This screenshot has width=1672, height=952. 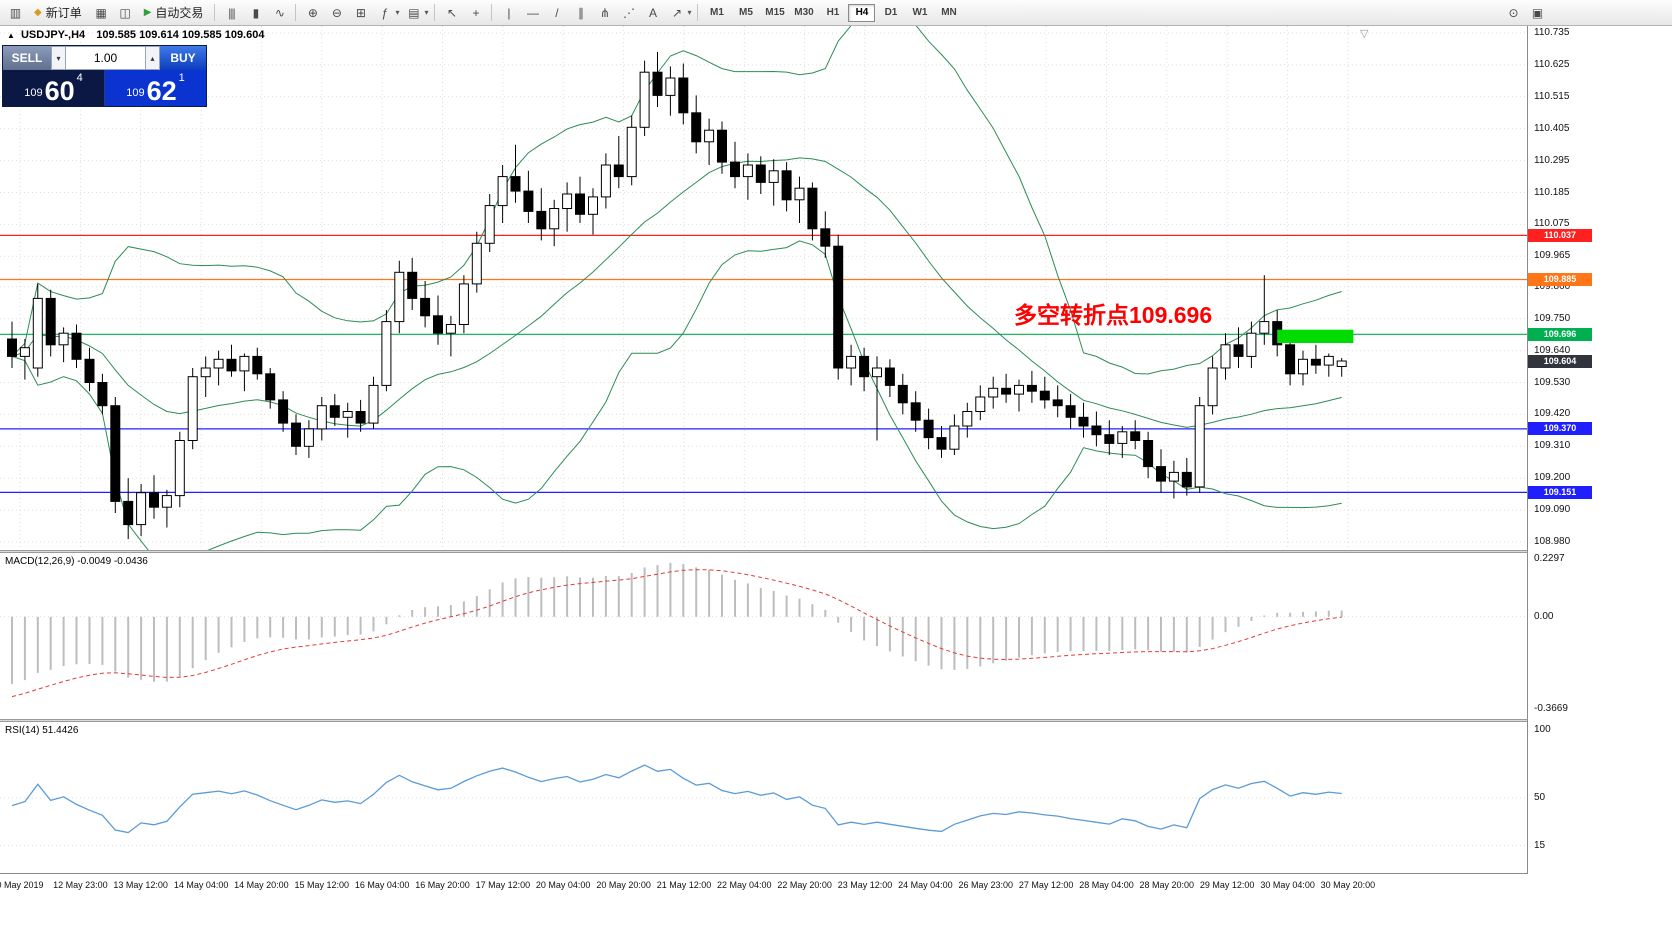 What do you see at coordinates (256, 12) in the screenshot?
I see `candlestick-type-icon: ▮` at bounding box center [256, 12].